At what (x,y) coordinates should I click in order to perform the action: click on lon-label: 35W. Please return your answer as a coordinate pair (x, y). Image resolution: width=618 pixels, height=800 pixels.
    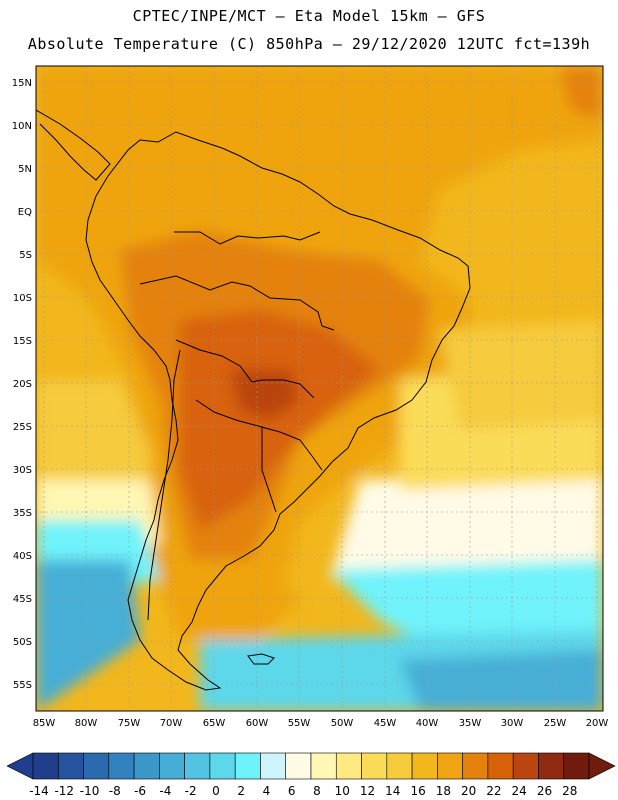
    Looking at the image, I should click on (470, 723).